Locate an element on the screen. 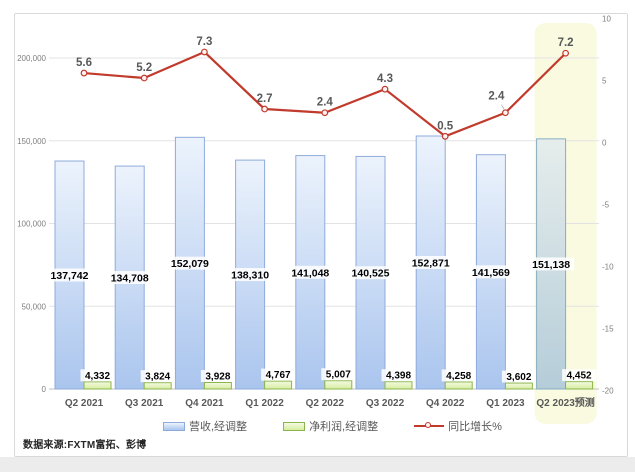 This screenshot has height=472, width=635. growth-value-label: 7.2 is located at coordinates (566, 43).